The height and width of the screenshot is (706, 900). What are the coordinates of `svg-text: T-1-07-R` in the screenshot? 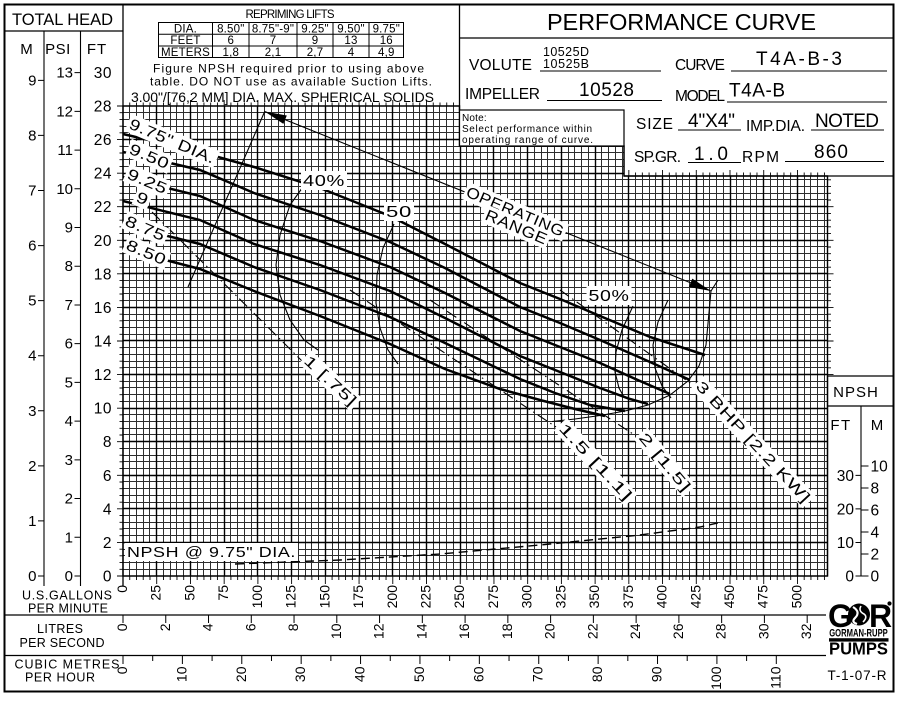 It's located at (857, 675).